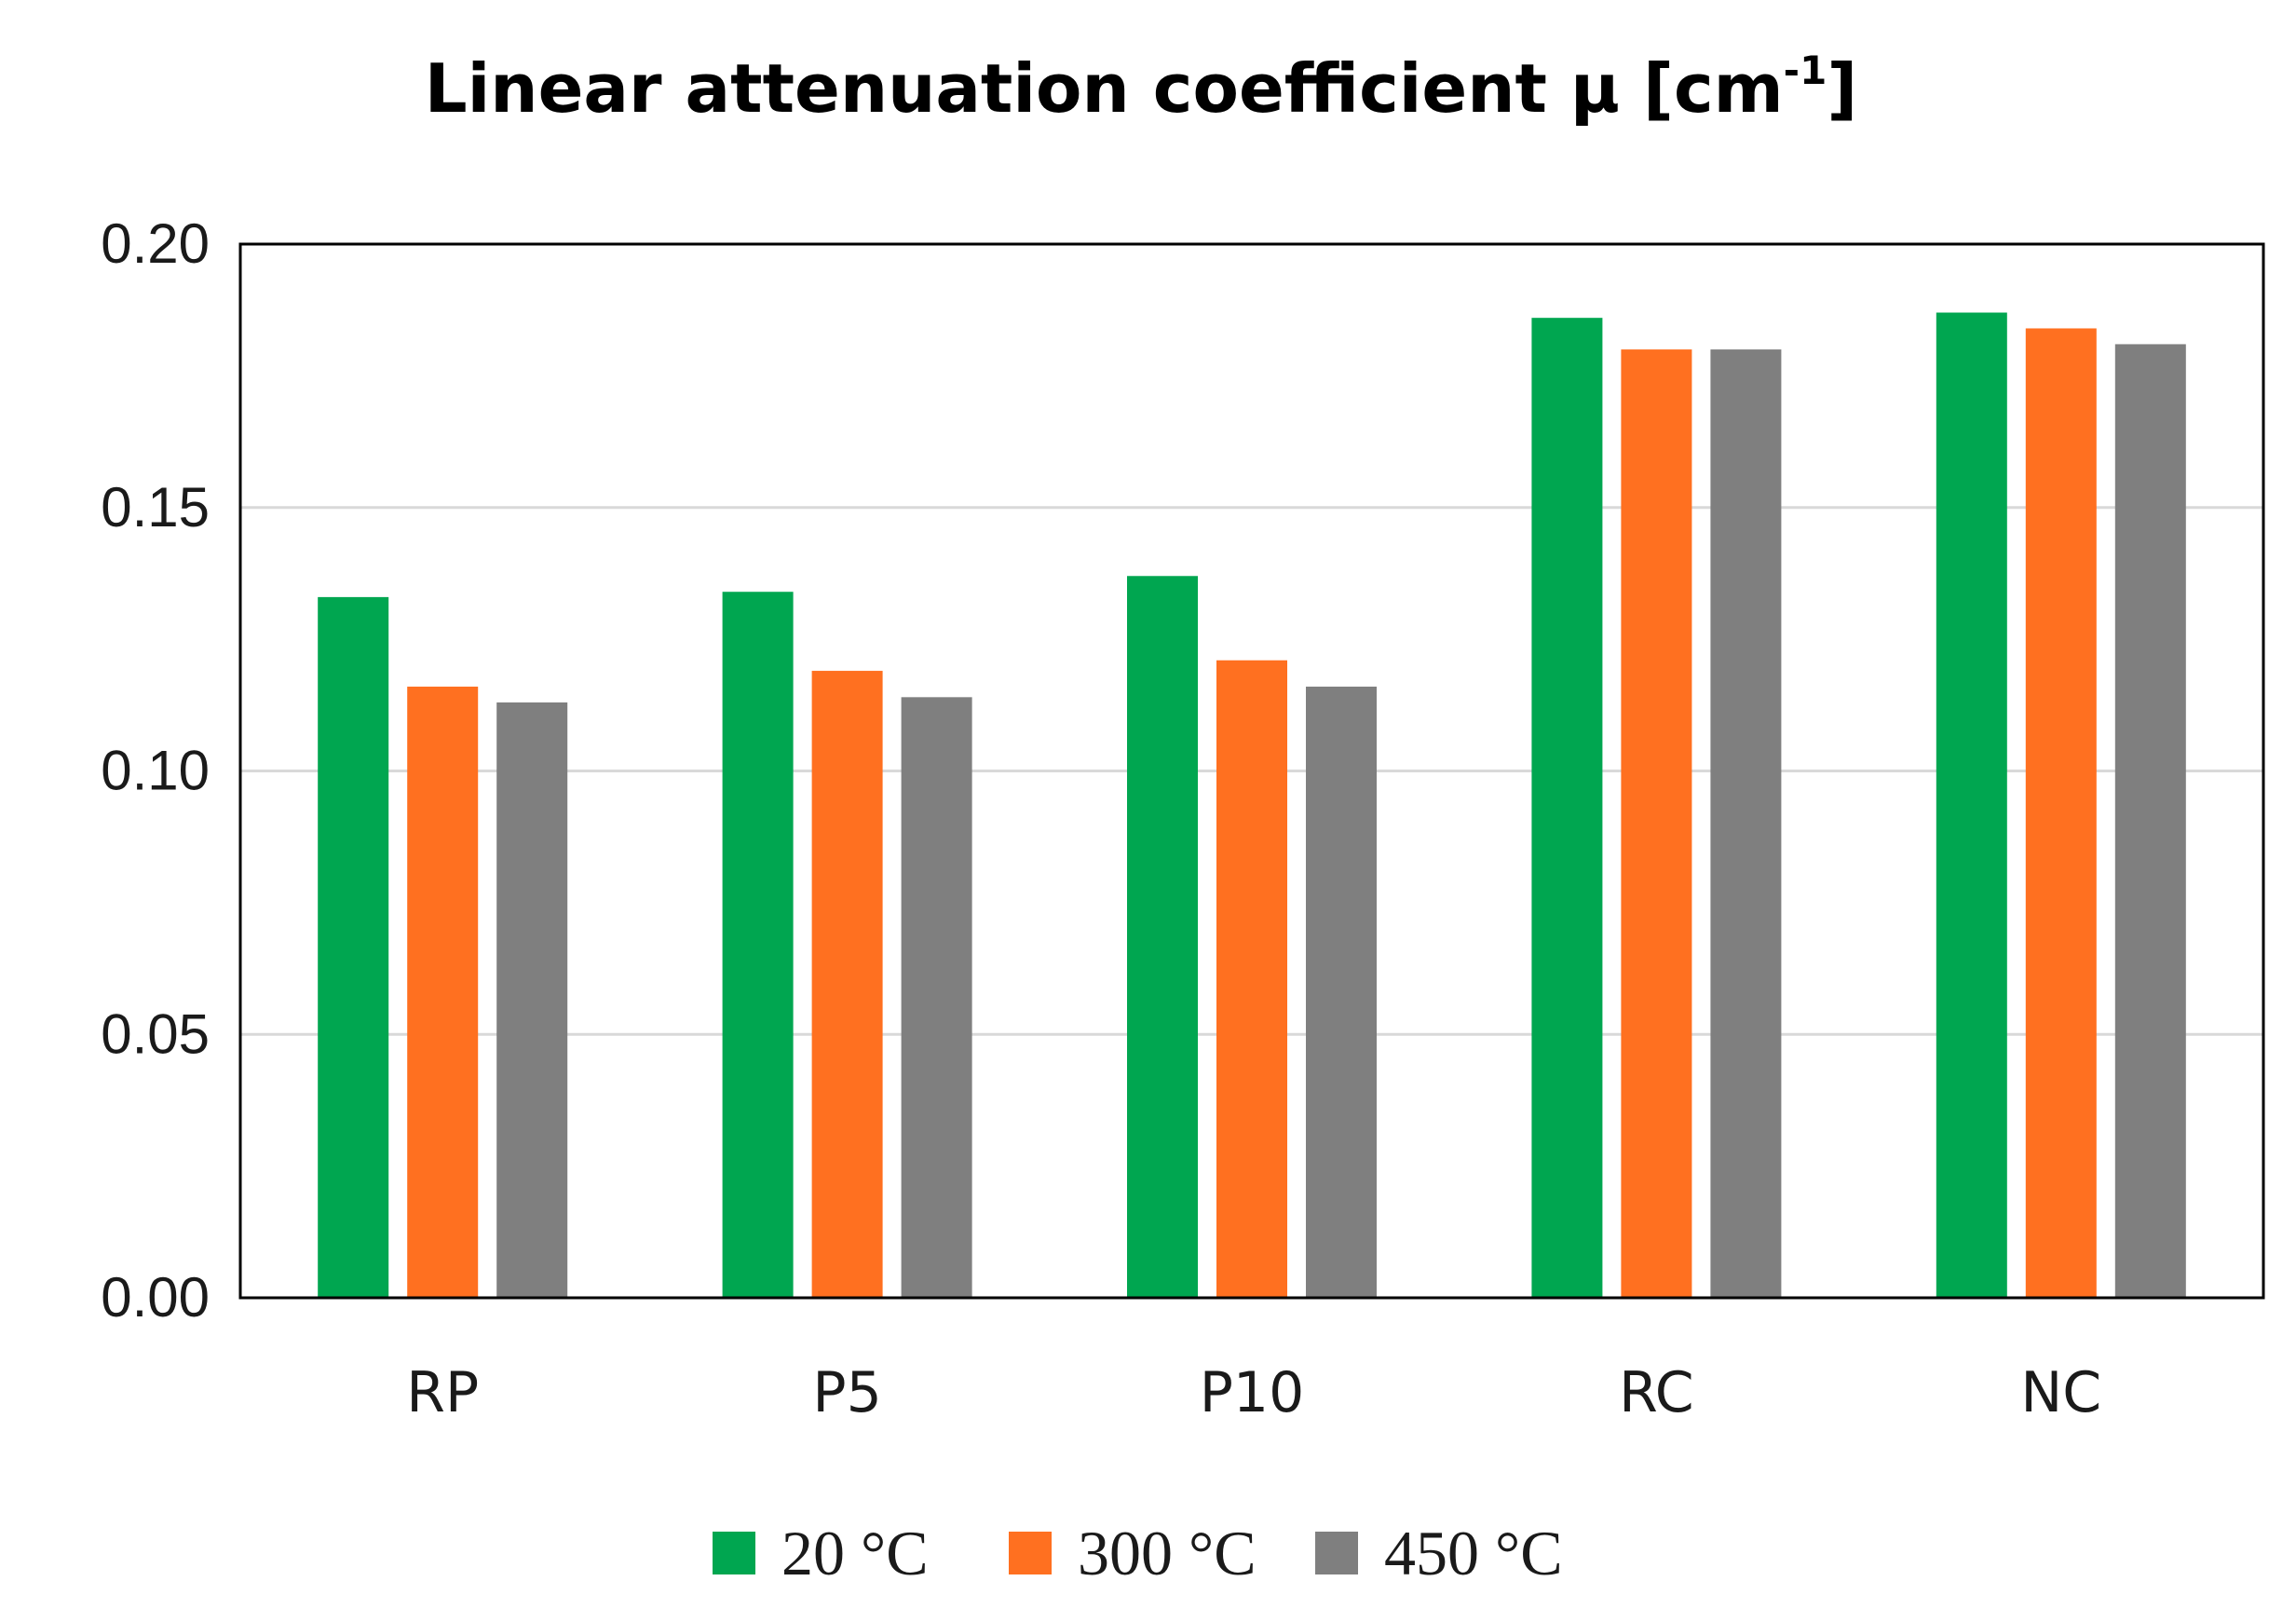  Describe the element at coordinates (155, 507) in the screenshot. I see `y-tick-label: 0.15` at that location.